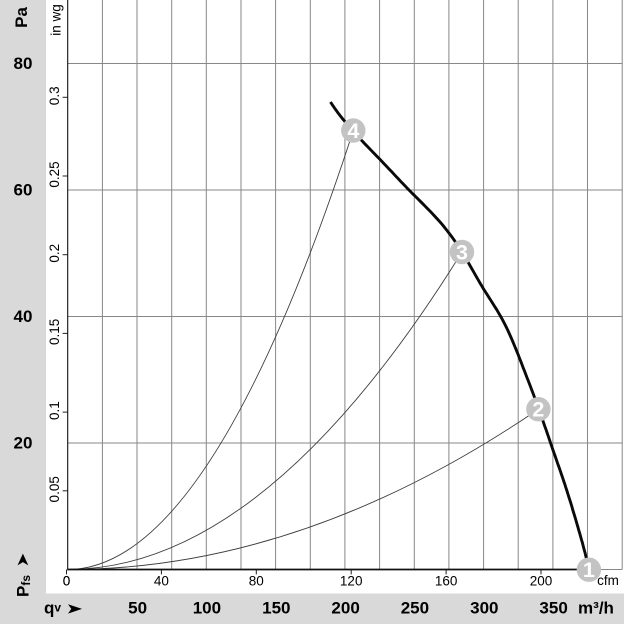  I want to click on svg-text: 4, so click(353, 131).